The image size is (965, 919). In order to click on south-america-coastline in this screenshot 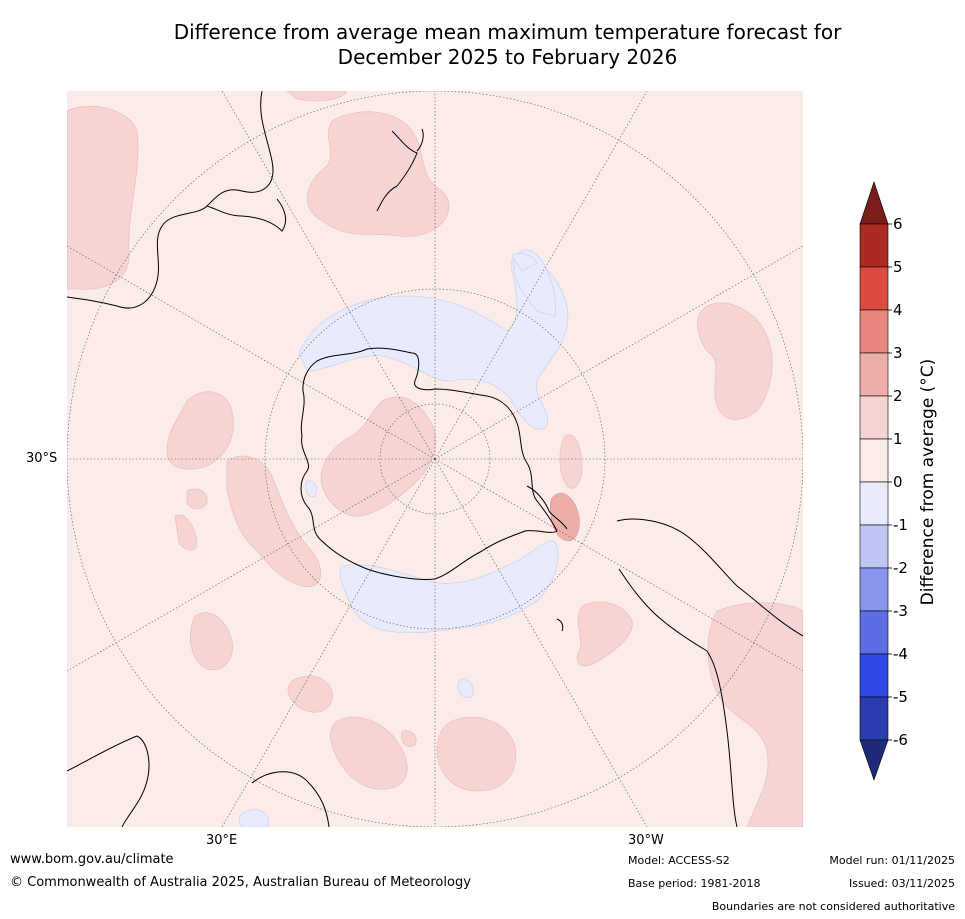, I will do `click(709, 577)`.